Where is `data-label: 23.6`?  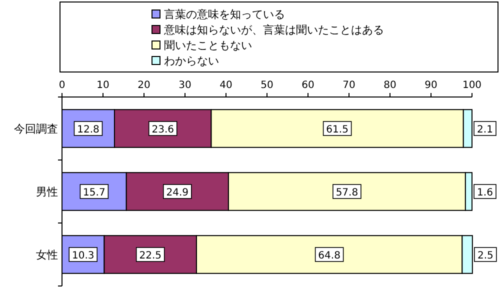
data-label: 23.6 is located at coordinates (163, 130).